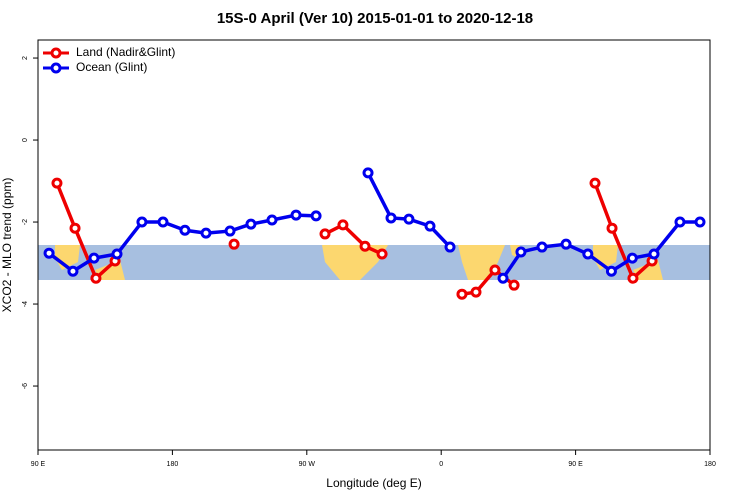 The width and height of the screenshot is (750, 500). What do you see at coordinates (25, 222) in the screenshot?
I see `y-tick-label: -2` at bounding box center [25, 222].